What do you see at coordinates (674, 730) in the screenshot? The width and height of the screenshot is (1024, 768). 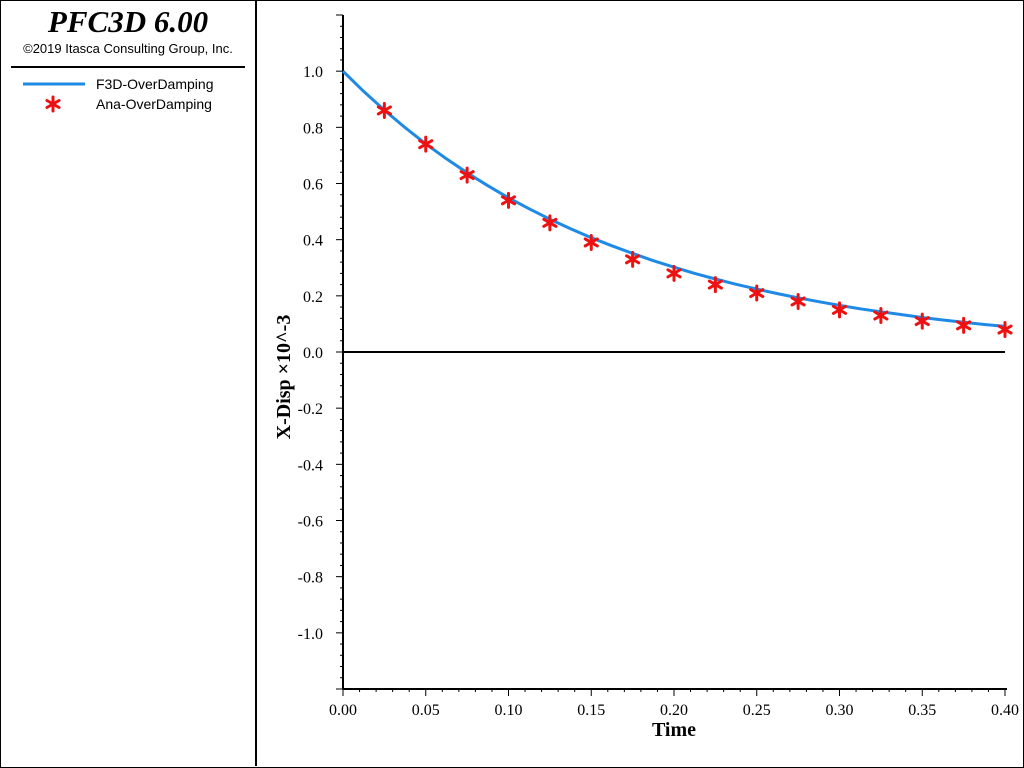 I see `x-axis-title: Time` at bounding box center [674, 730].